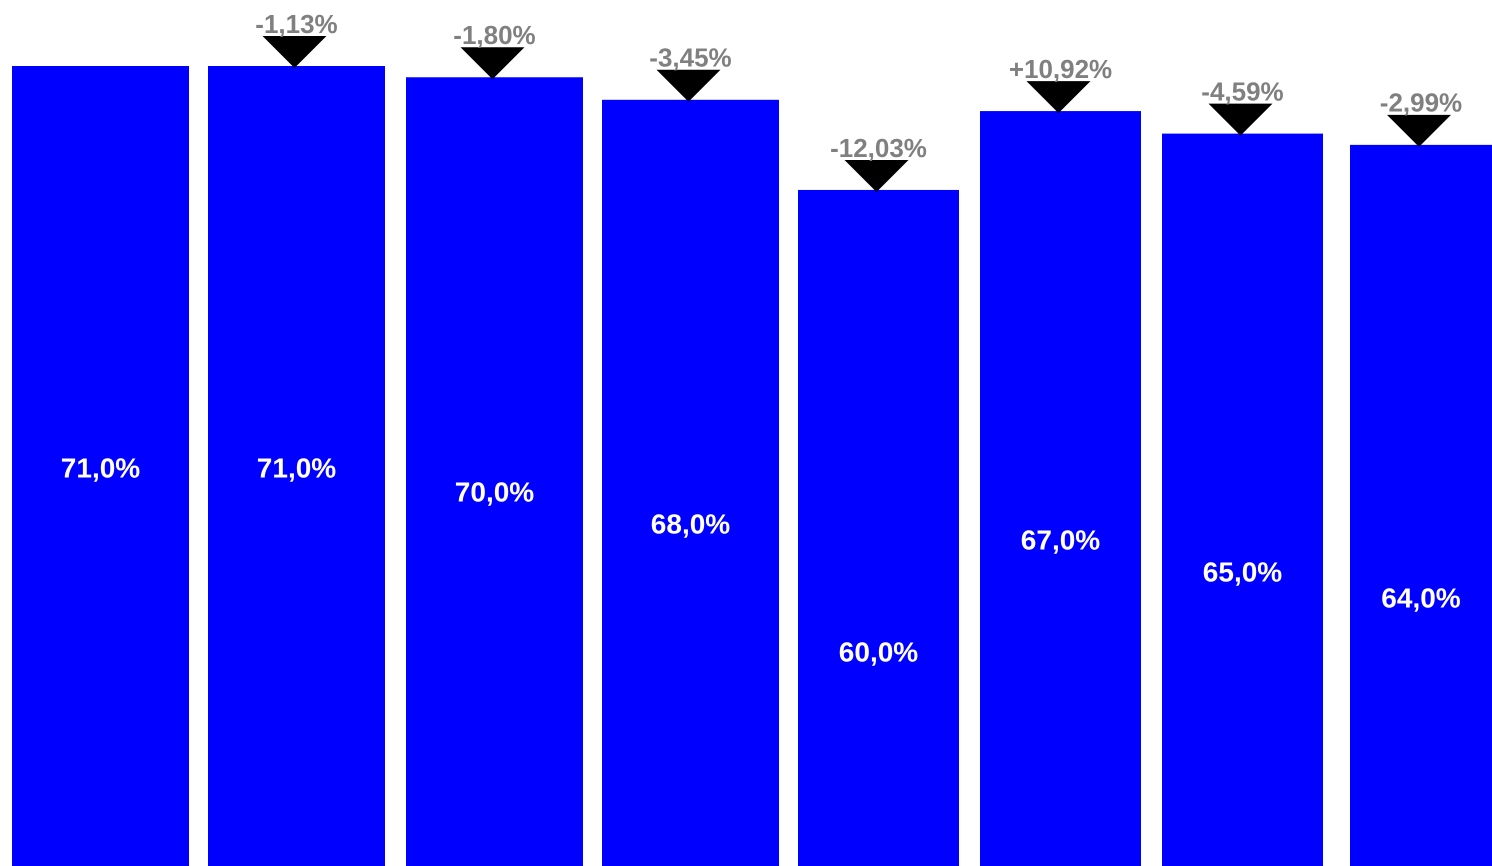  What do you see at coordinates (494, 491) in the screenshot?
I see `bar-value-label-3: 70,0%` at bounding box center [494, 491].